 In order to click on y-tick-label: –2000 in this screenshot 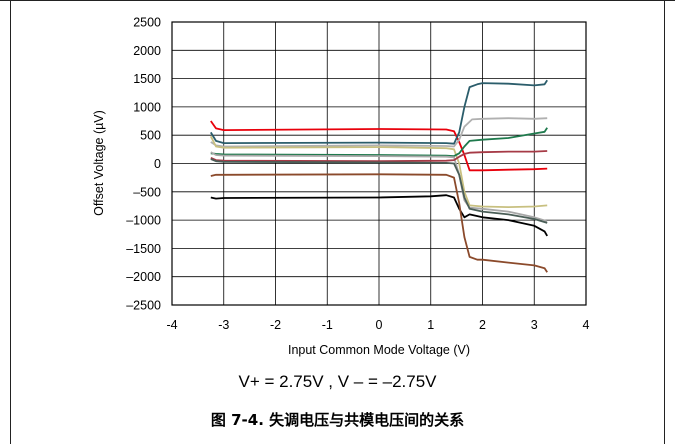, I will do `click(143, 277)`.